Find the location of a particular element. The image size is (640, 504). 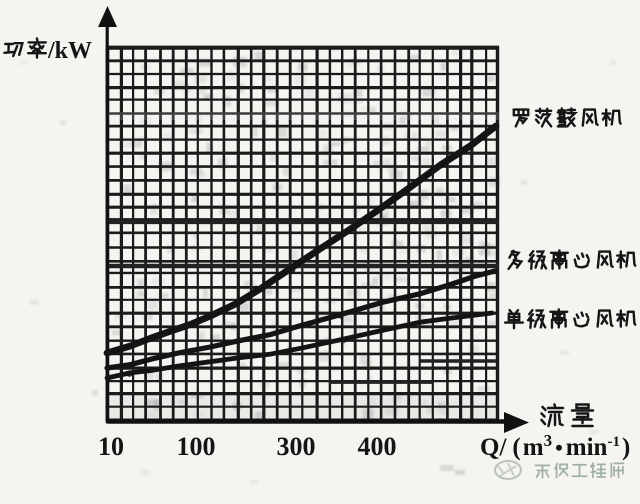

svg-text: 10 is located at coordinates (111, 446).